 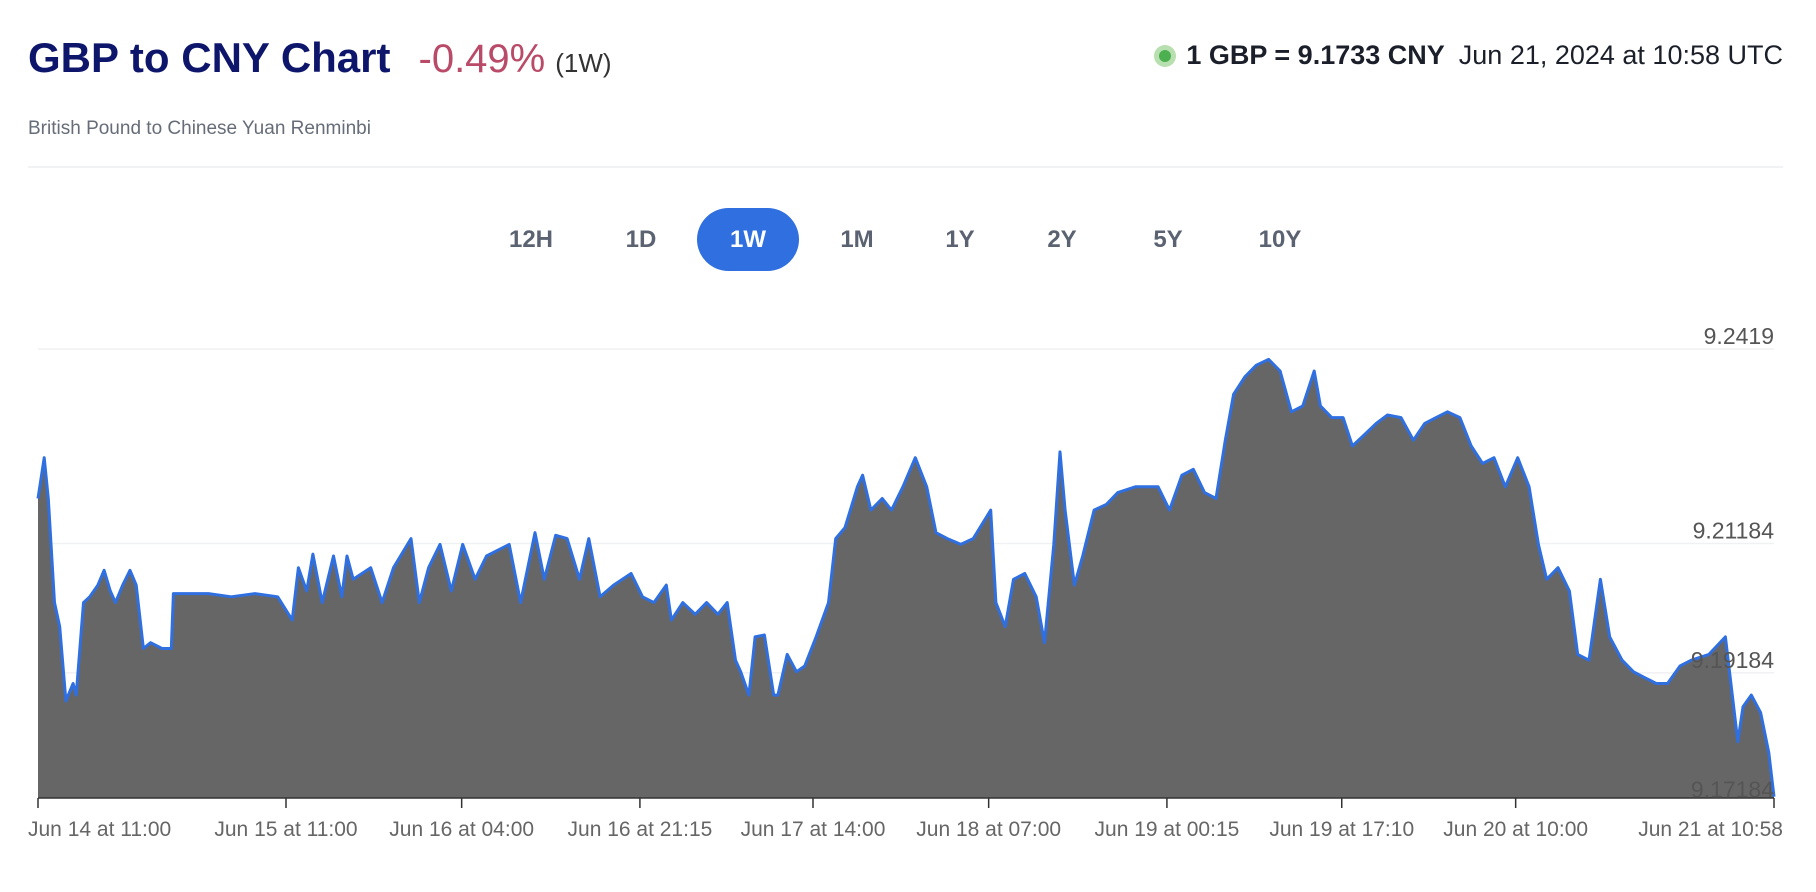 What do you see at coordinates (209, 57) in the screenshot?
I see `page-title: GBP to CNY Chart` at bounding box center [209, 57].